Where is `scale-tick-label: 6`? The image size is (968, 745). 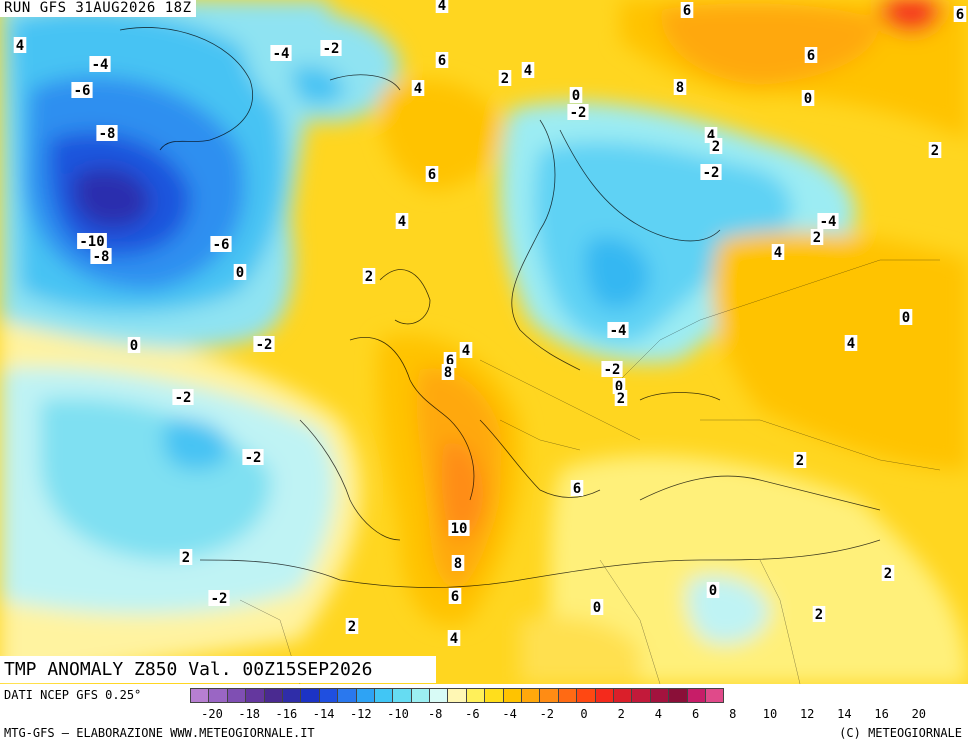 scale-tick-label: 6 is located at coordinates (695, 714).